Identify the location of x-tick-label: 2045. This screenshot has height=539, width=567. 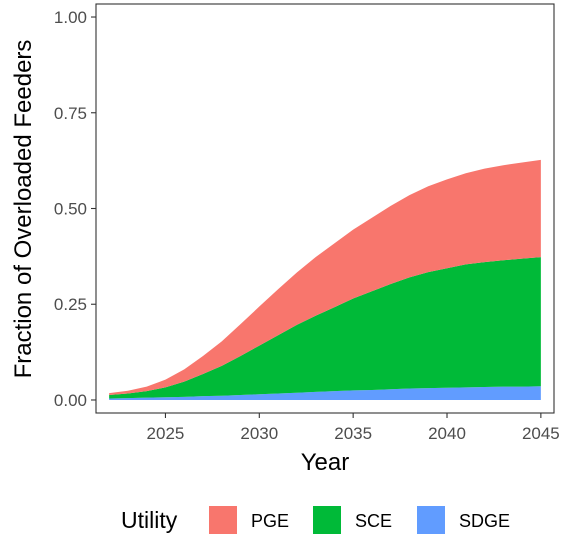
(541, 433).